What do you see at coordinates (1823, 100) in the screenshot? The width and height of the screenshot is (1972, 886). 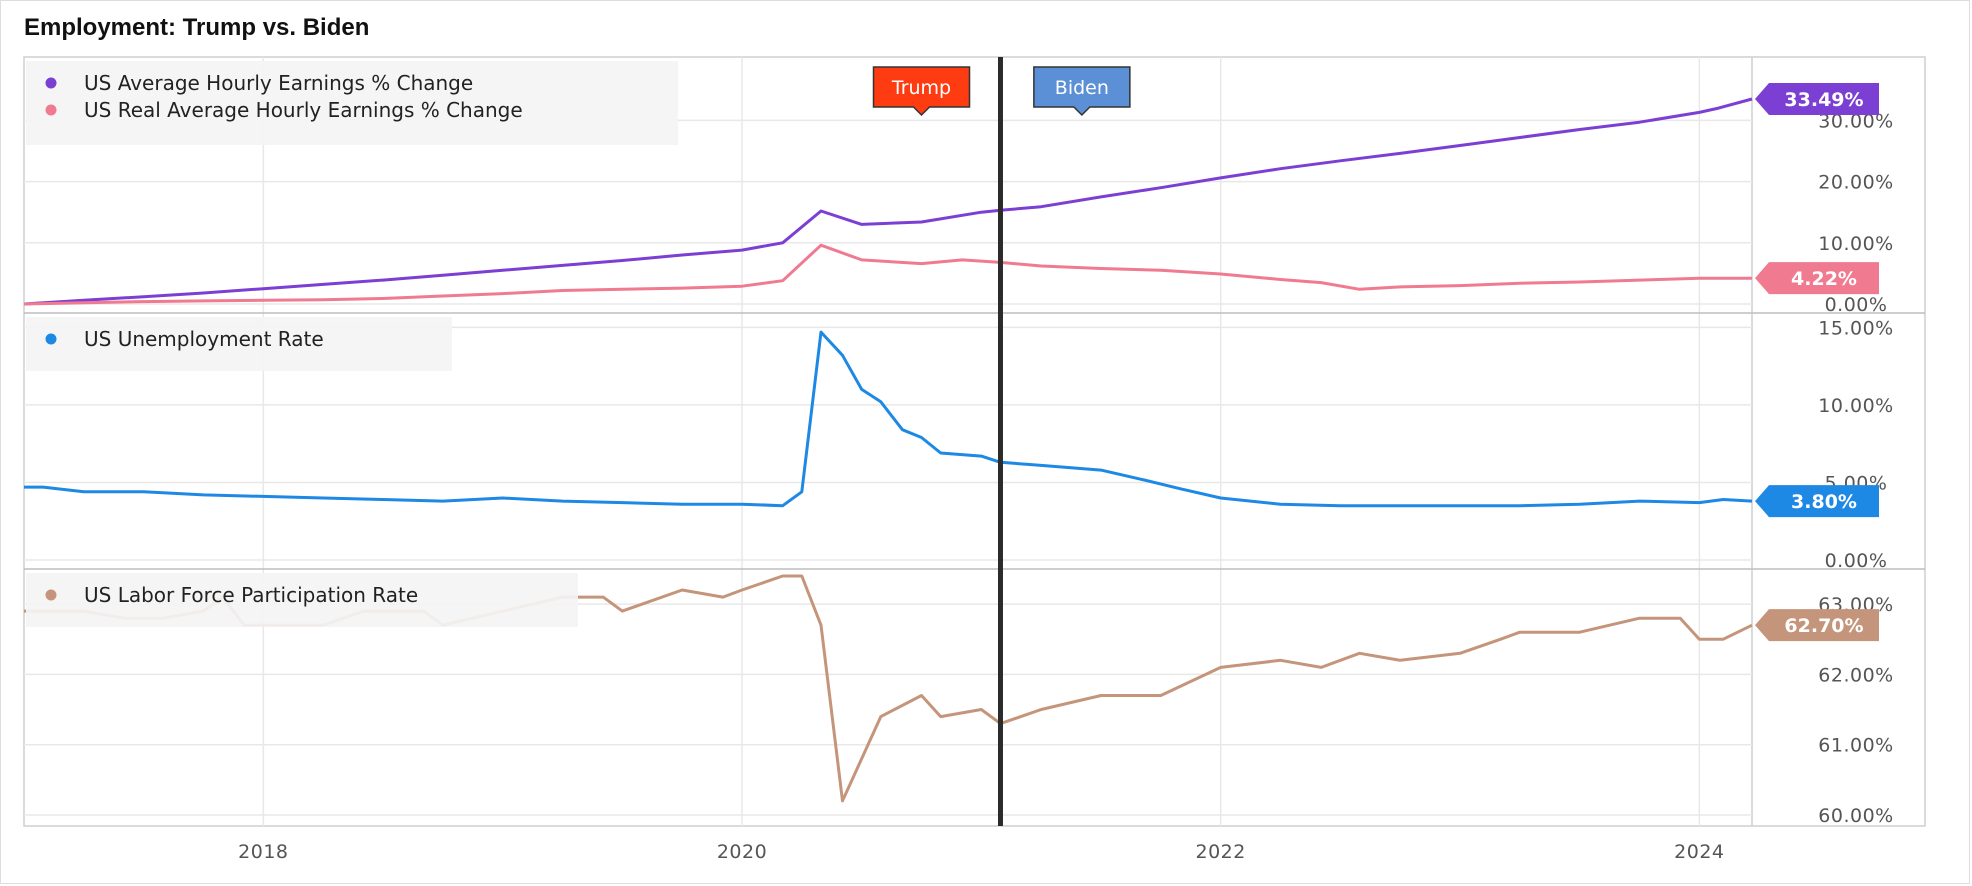 I see `last-value-label: 33.49%` at bounding box center [1823, 100].